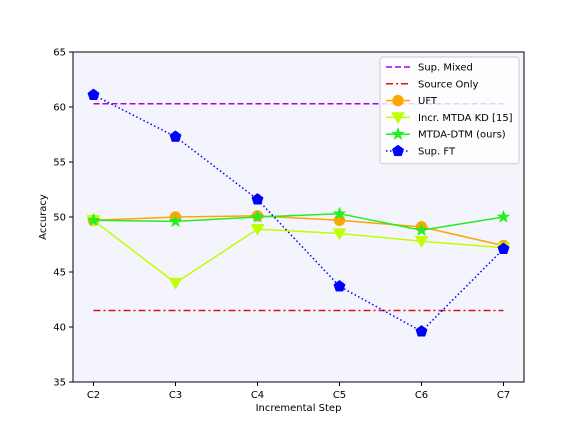 This screenshot has width=581, height=436. What do you see at coordinates (503, 395) in the screenshot?
I see `x-tick-label: C7` at bounding box center [503, 395].